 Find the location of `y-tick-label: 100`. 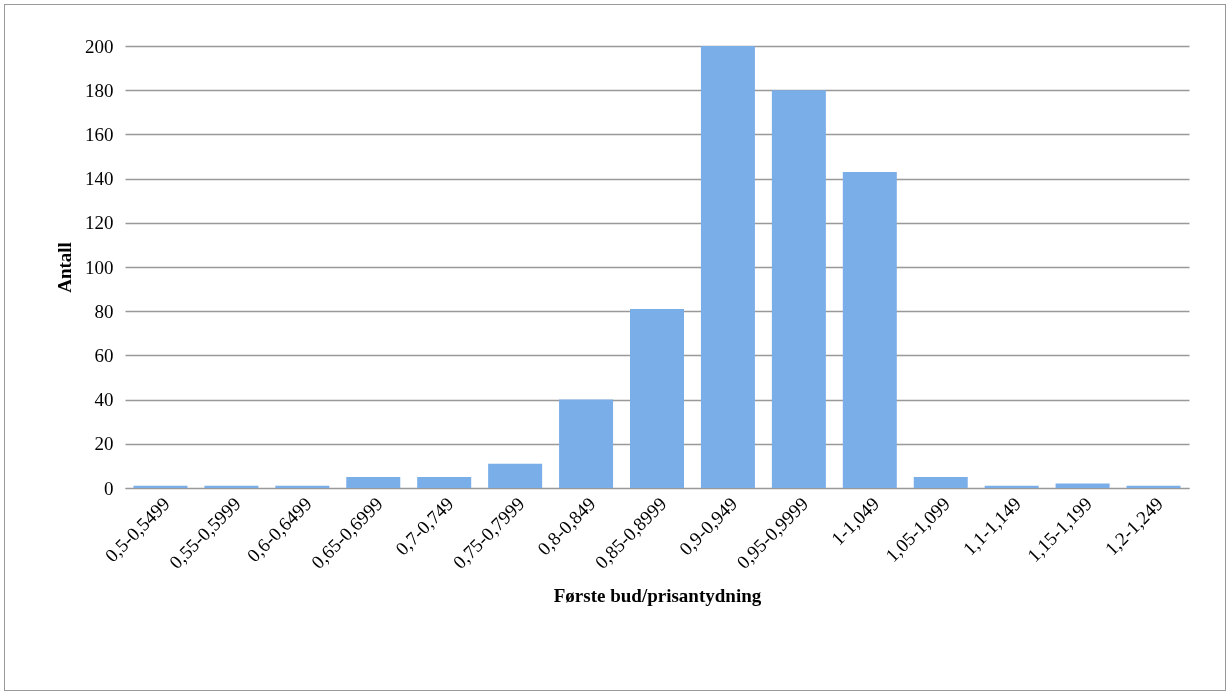

y-tick-label: 100 is located at coordinates (99, 267).